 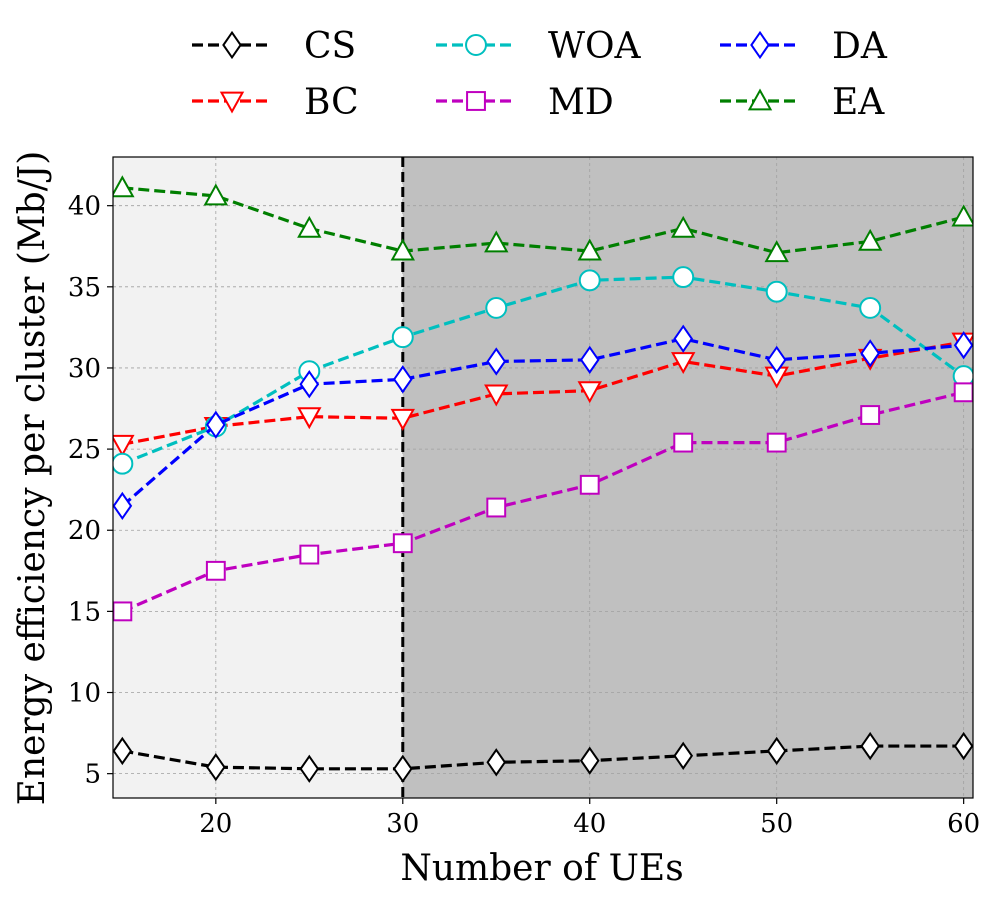 What do you see at coordinates (215, 824) in the screenshot?
I see `x-tick-label: 20` at bounding box center [215, 824].